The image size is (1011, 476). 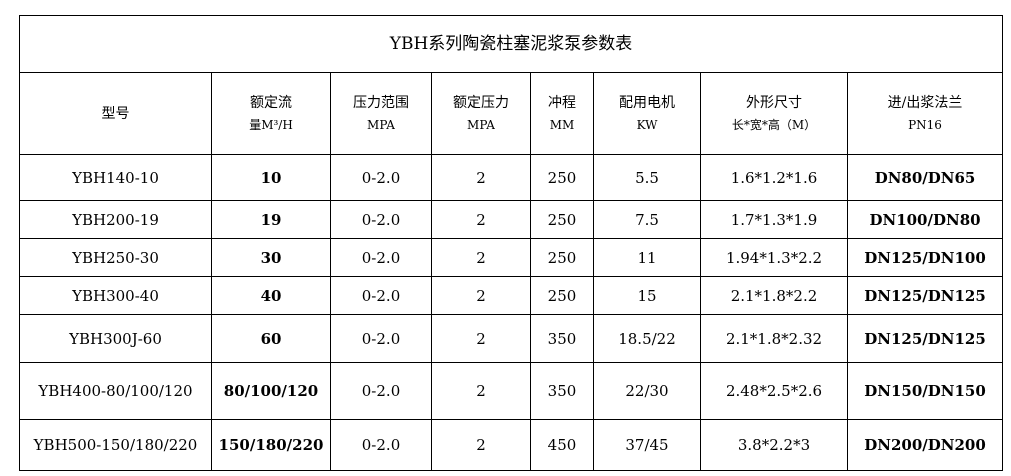 What do you see at coordinates (115, 219) in the screenshot?
I see `table-cell: YBH200-19` at bounding box center [115, 219].